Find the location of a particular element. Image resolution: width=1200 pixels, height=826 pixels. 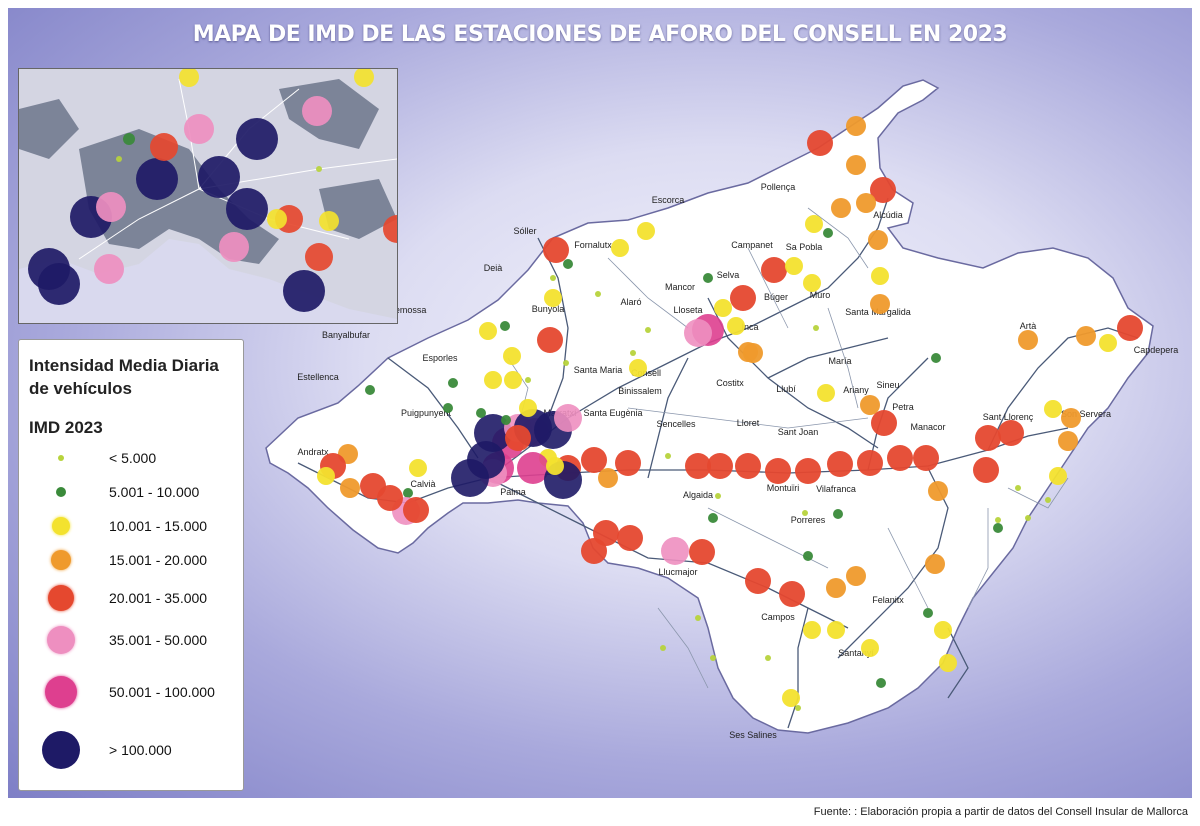

place-label: Consell is located at coordinates (646, 373).